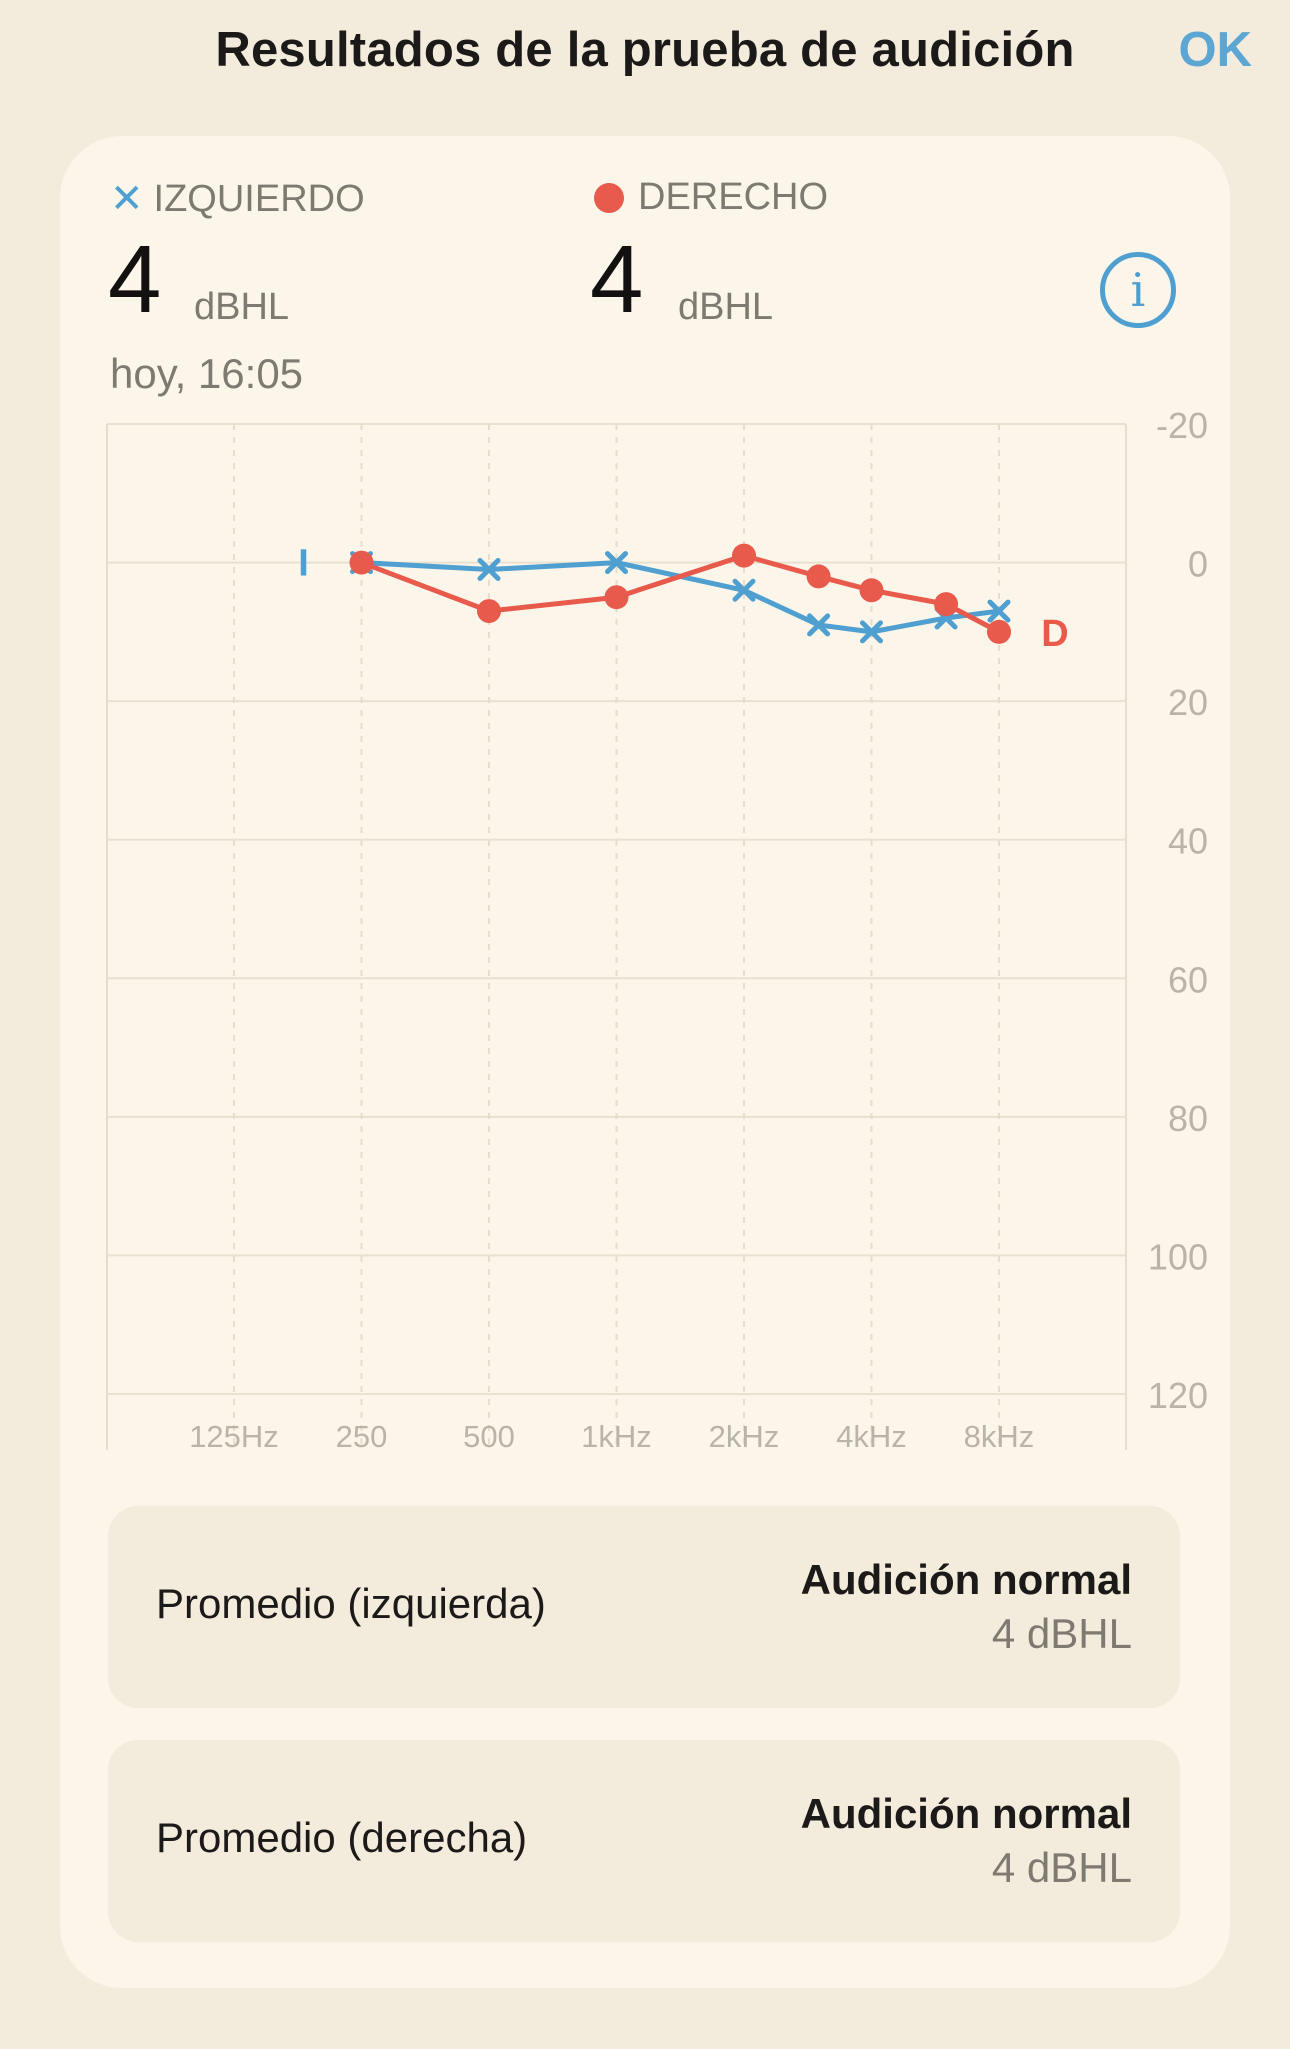  What do you see at coordinates (871, 1436) in the screenshot?
I see `x-tick-label: 4kHz` at bounding box center [871, 1436].